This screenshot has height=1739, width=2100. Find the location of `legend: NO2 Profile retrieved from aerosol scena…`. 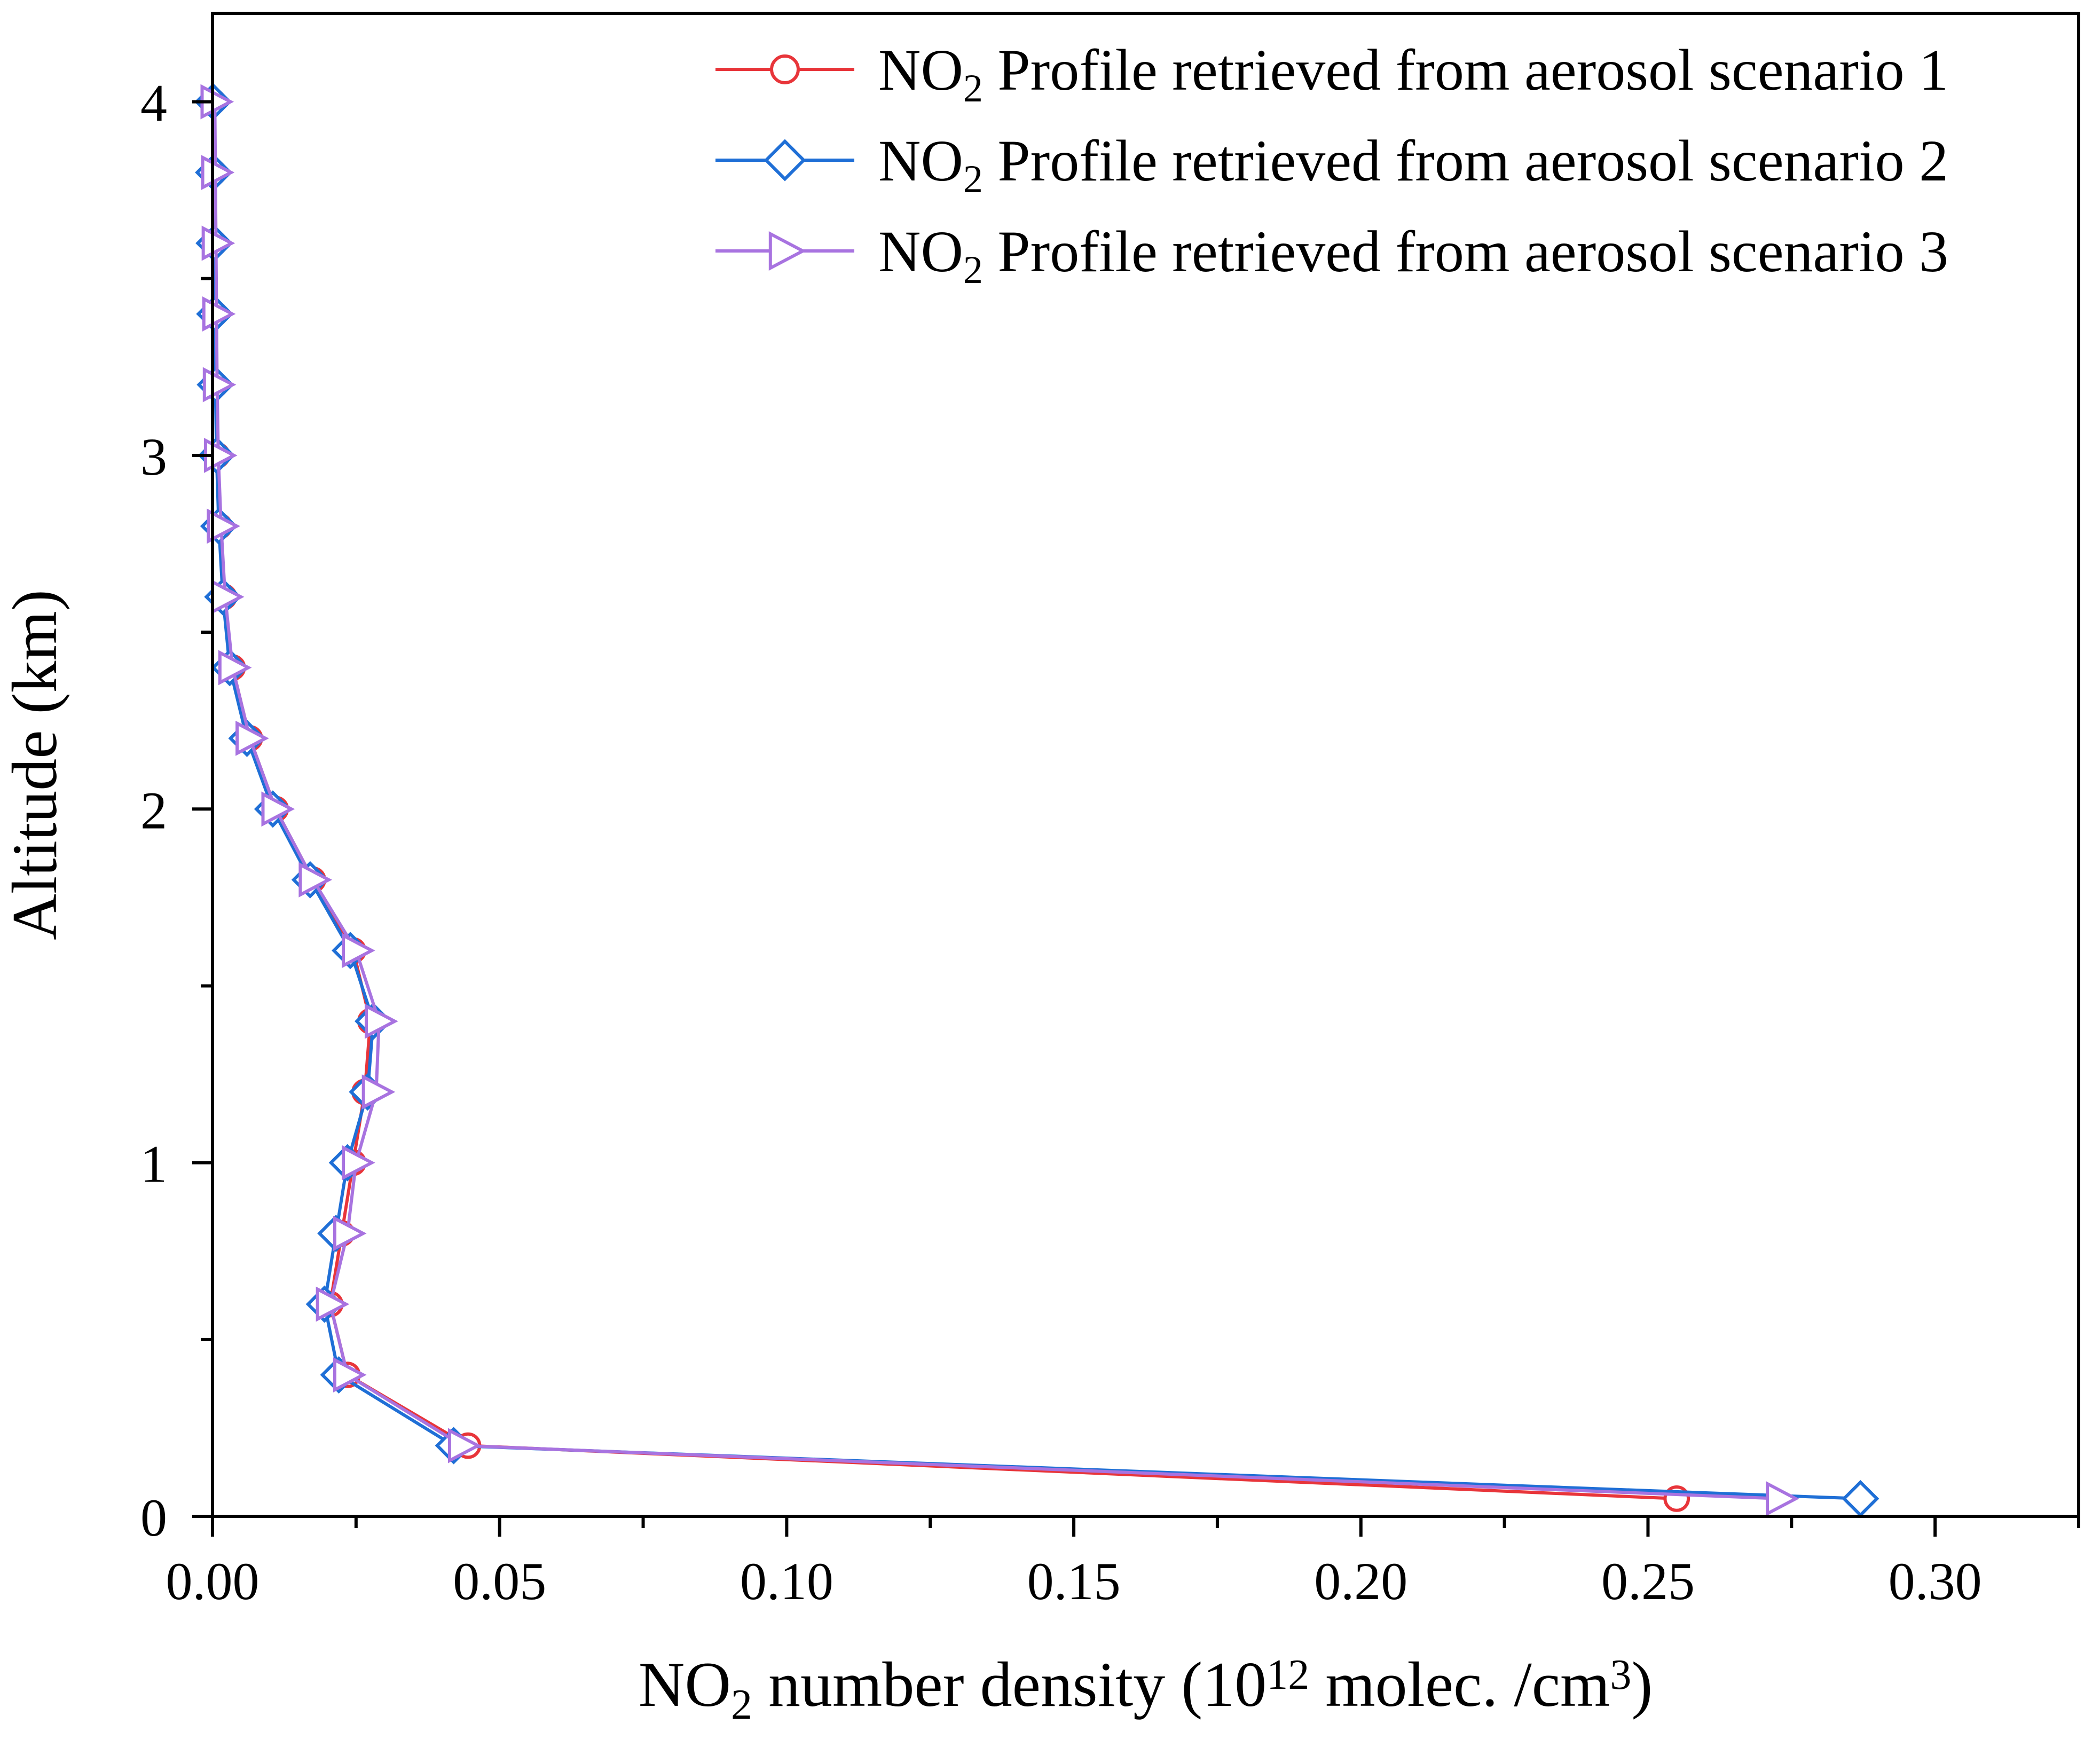

legend: NO2 Profile retrieved from aerosol scena… is located at coordinates (1331, 164).